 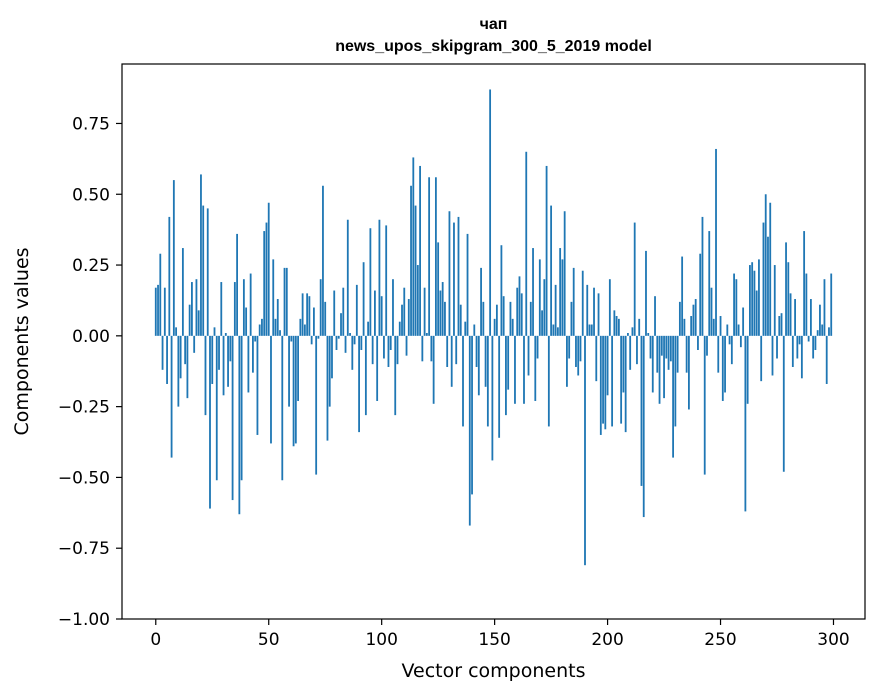 I want to click on x-tick-label: 50, so click(x=269, y=640).